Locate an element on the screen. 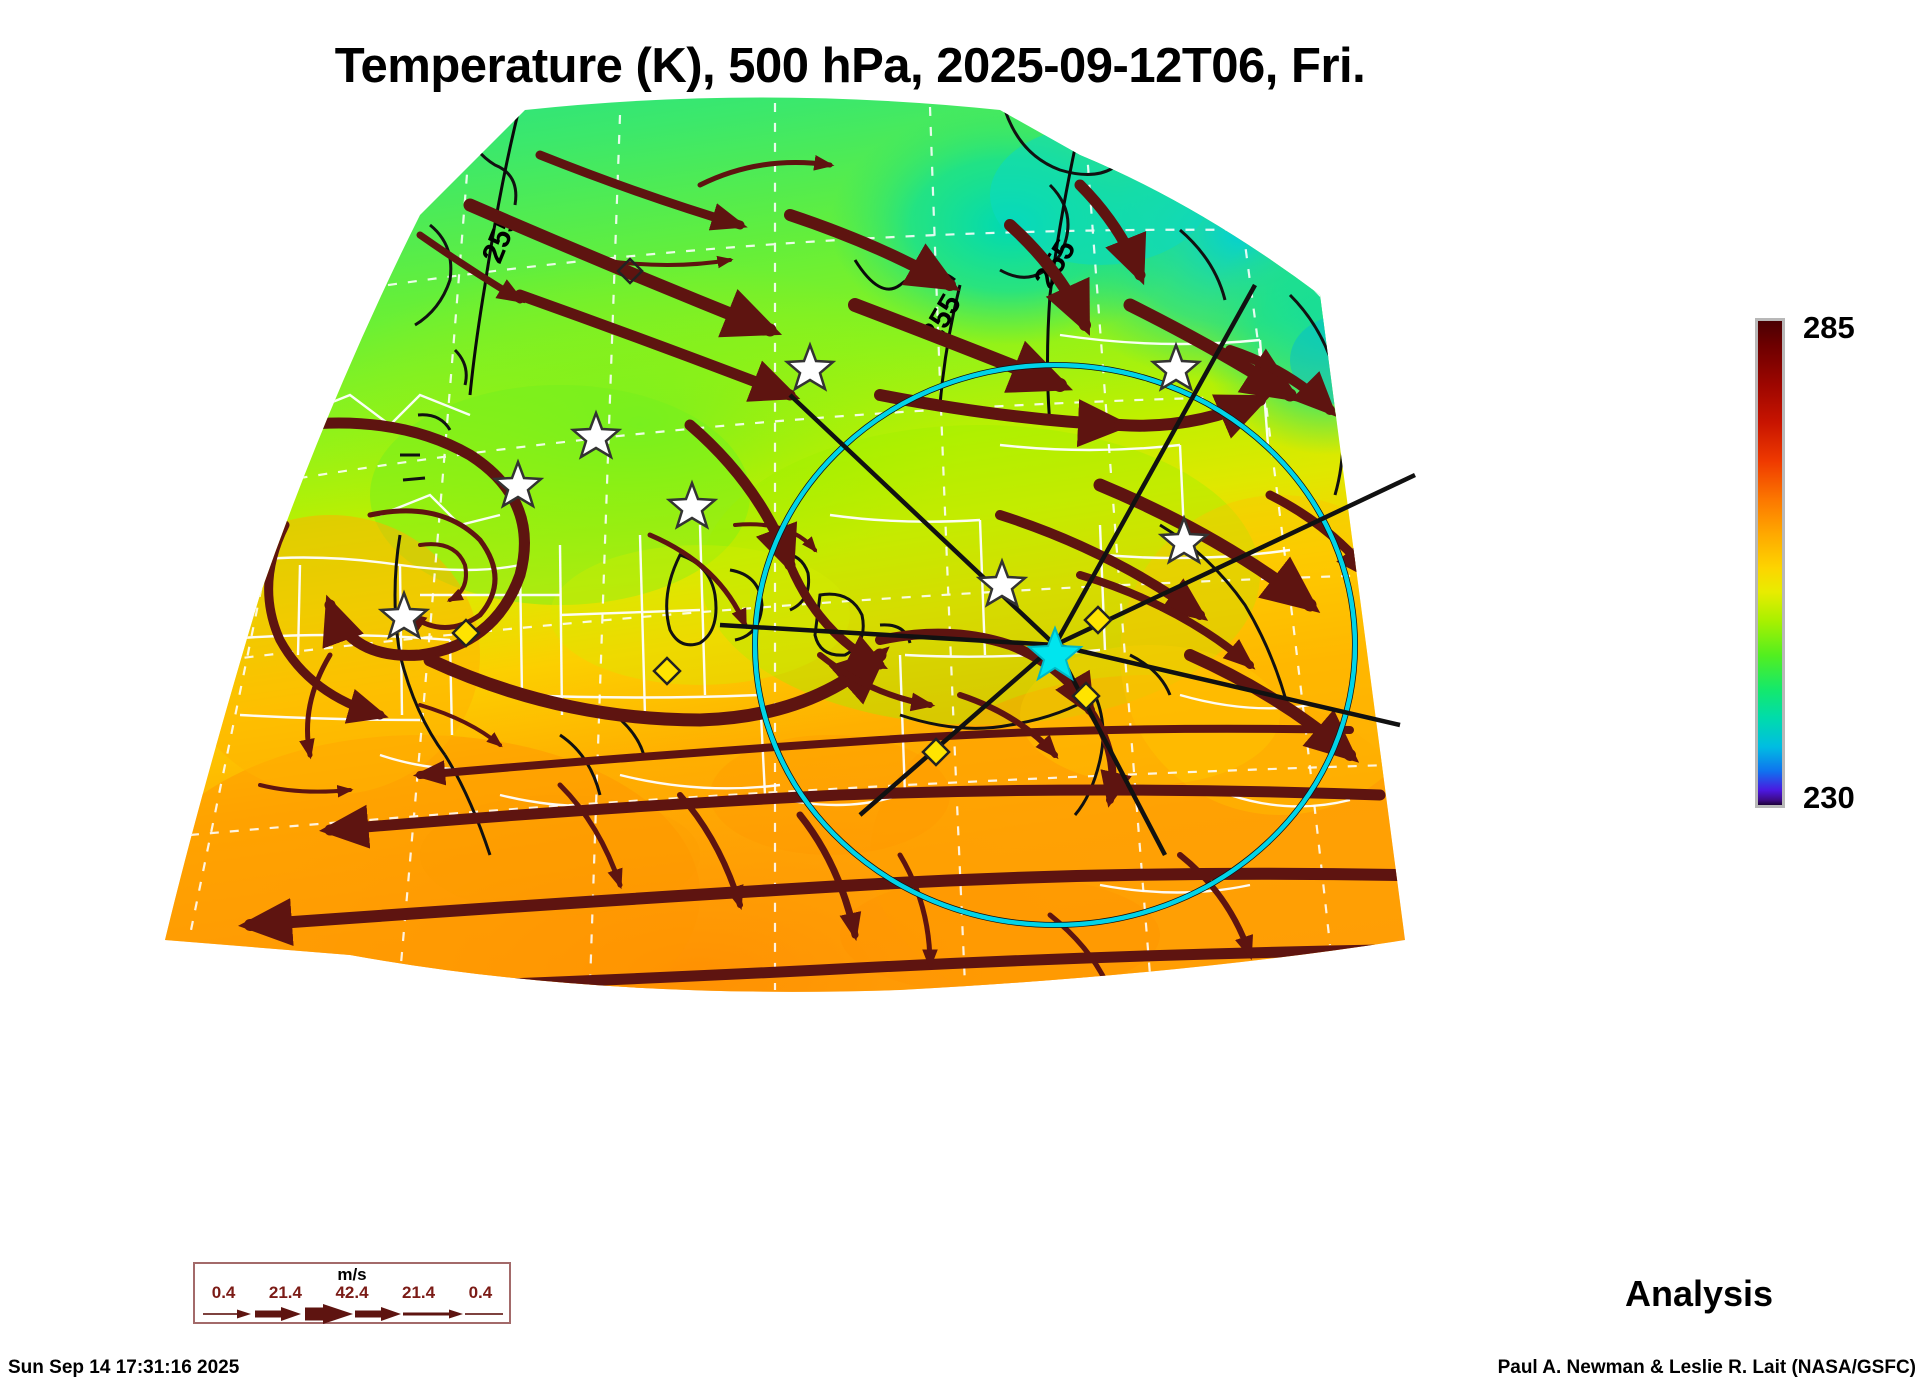 Image resolution: width=1926 pixels, height=1394 pixels. colorbar-gradient is located at coordinates (1770, 563).